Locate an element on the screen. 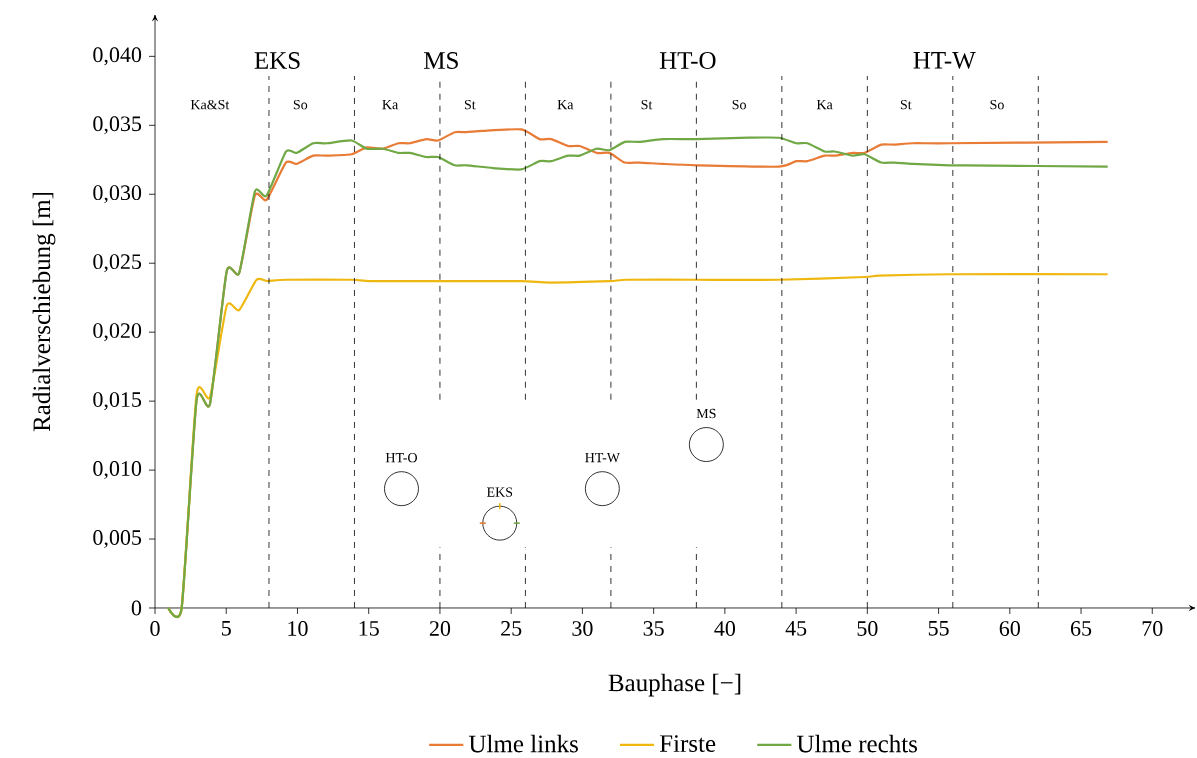 The width and height of the screenshot is (1197, 758). annotation: Ka&St is located at coordinates (210, 104).